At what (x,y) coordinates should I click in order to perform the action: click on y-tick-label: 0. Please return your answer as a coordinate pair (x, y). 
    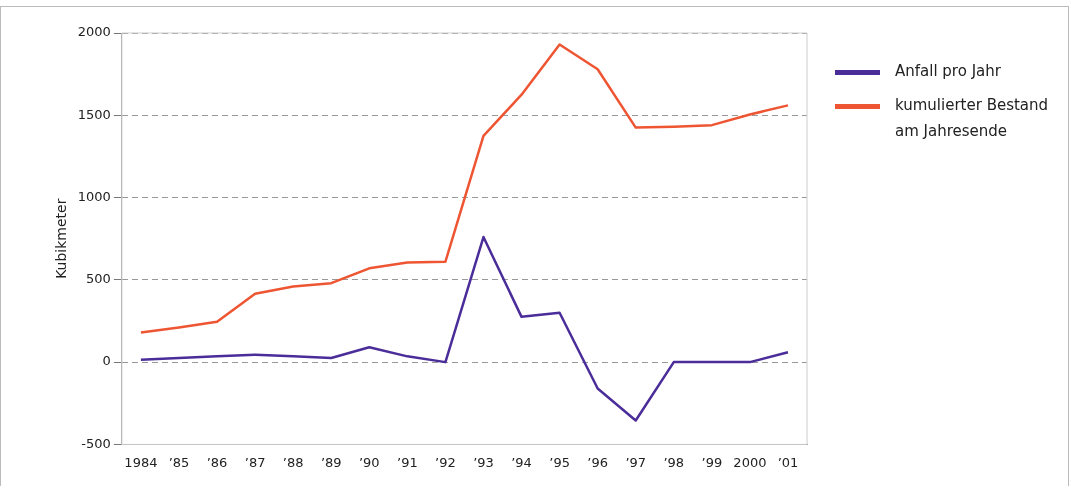
    Looking at the image, I should click on (106, 361).